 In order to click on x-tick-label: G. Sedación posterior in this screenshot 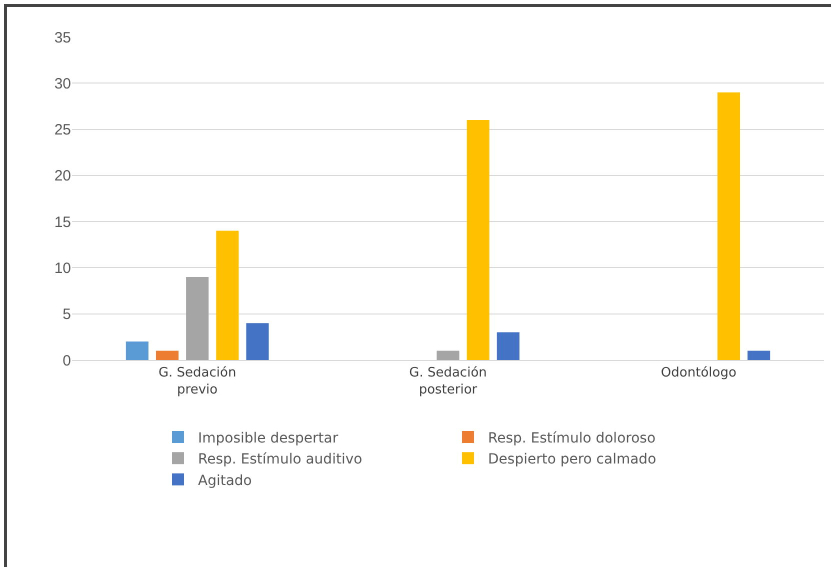, I will do `click(448, 382)`.